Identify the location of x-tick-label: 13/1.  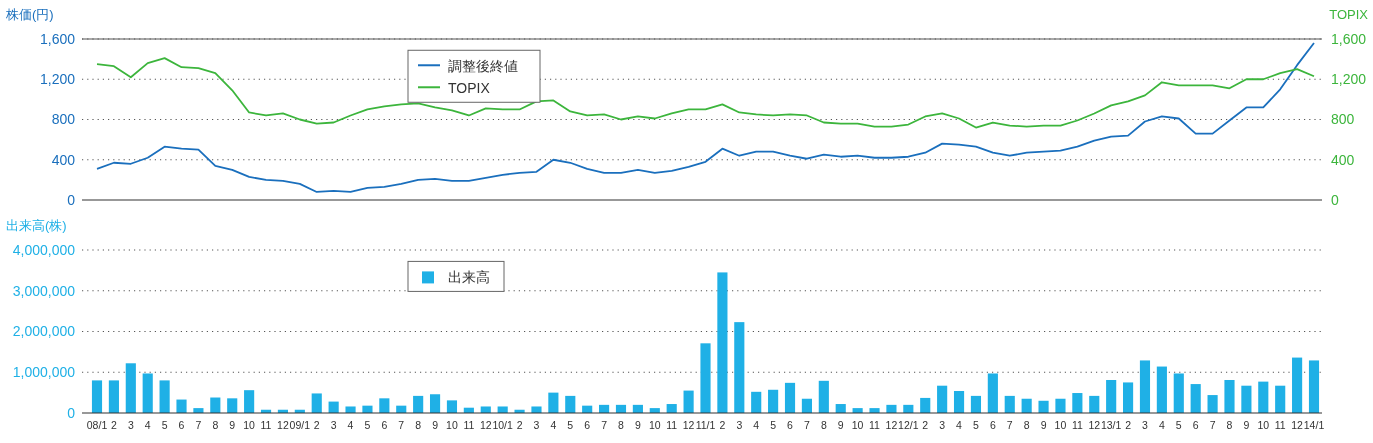
(1111, 425).